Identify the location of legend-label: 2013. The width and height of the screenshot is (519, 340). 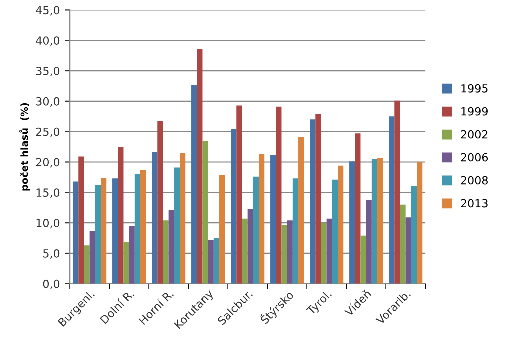
(474, 203).